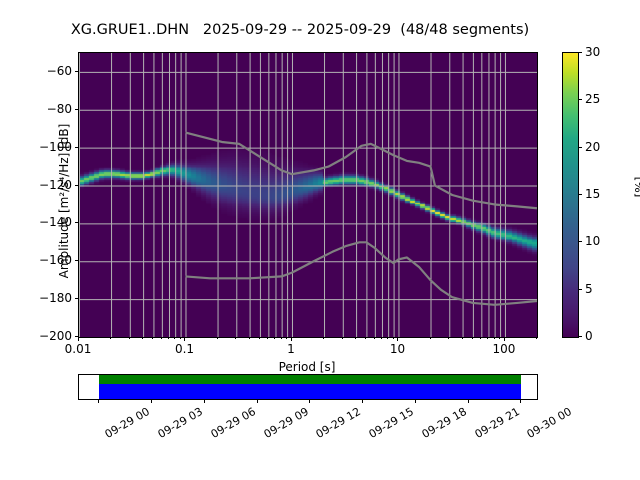 The image size is (640, 480). Describe the element at coordinates (397, 349) in the screenshot. I see `x-tick-label: 10` at that location.